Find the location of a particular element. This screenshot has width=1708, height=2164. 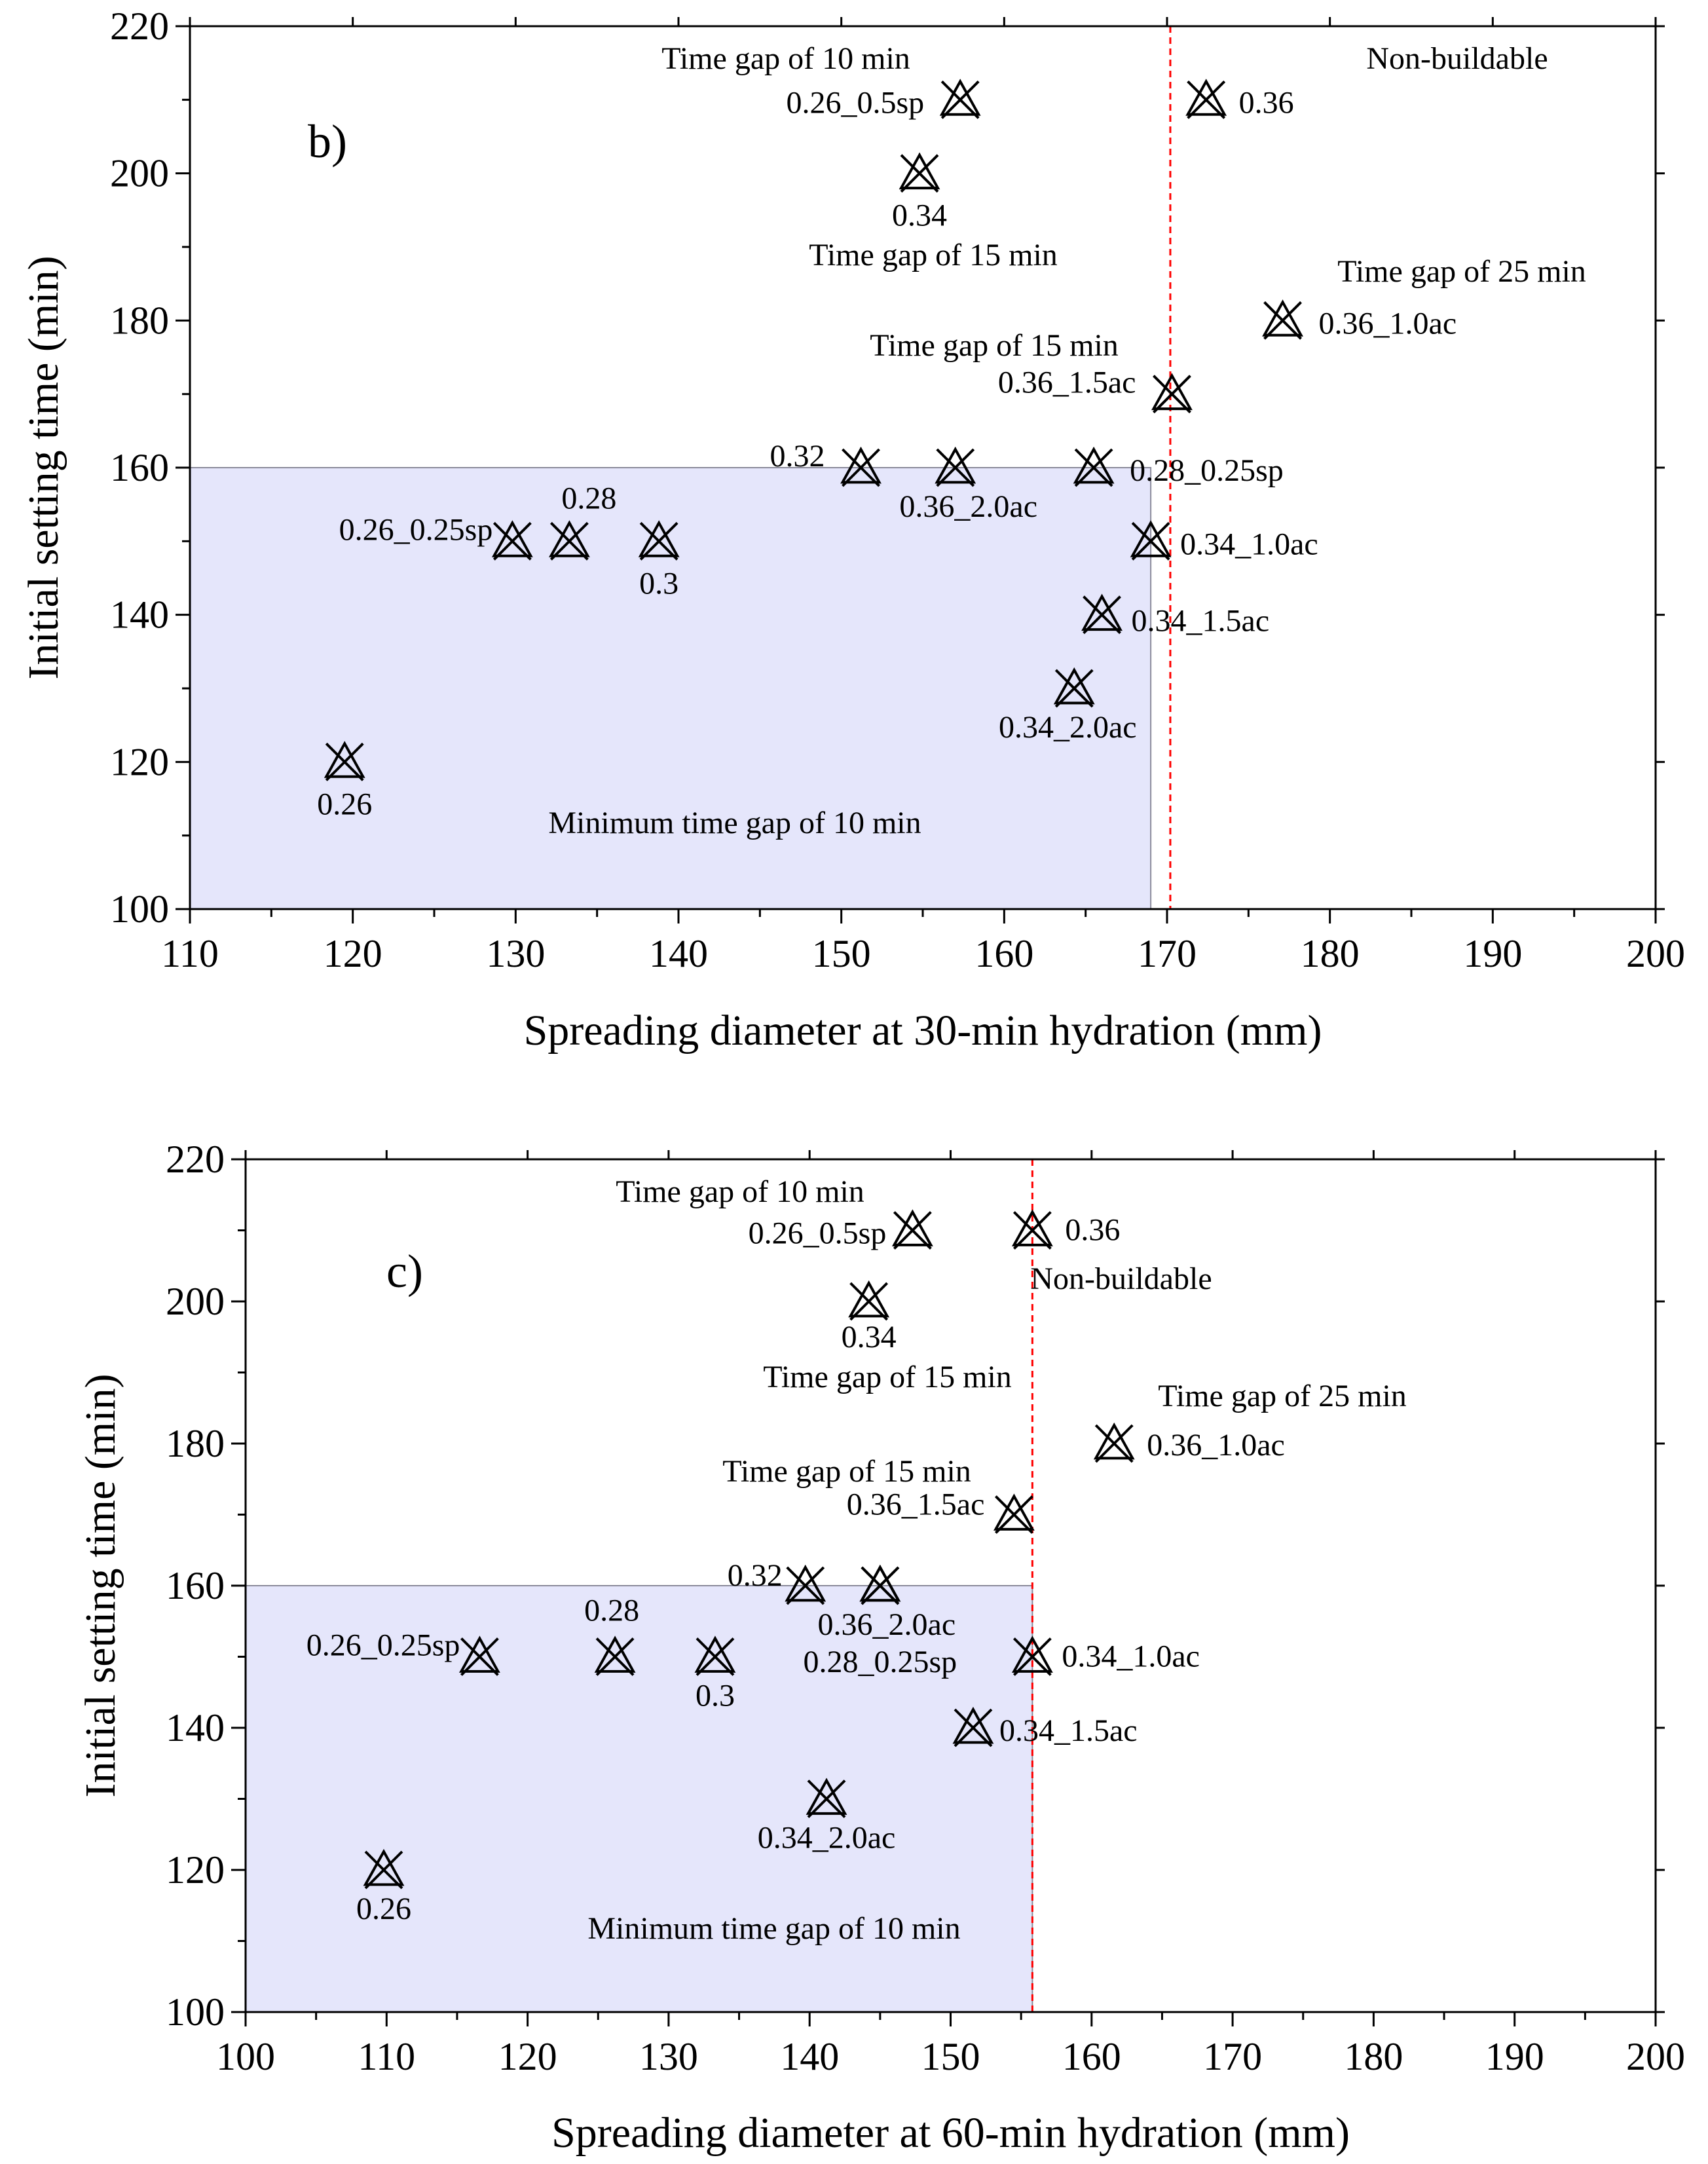

point-label: 0.26_0.25sp is located at coordinates (416, 529).